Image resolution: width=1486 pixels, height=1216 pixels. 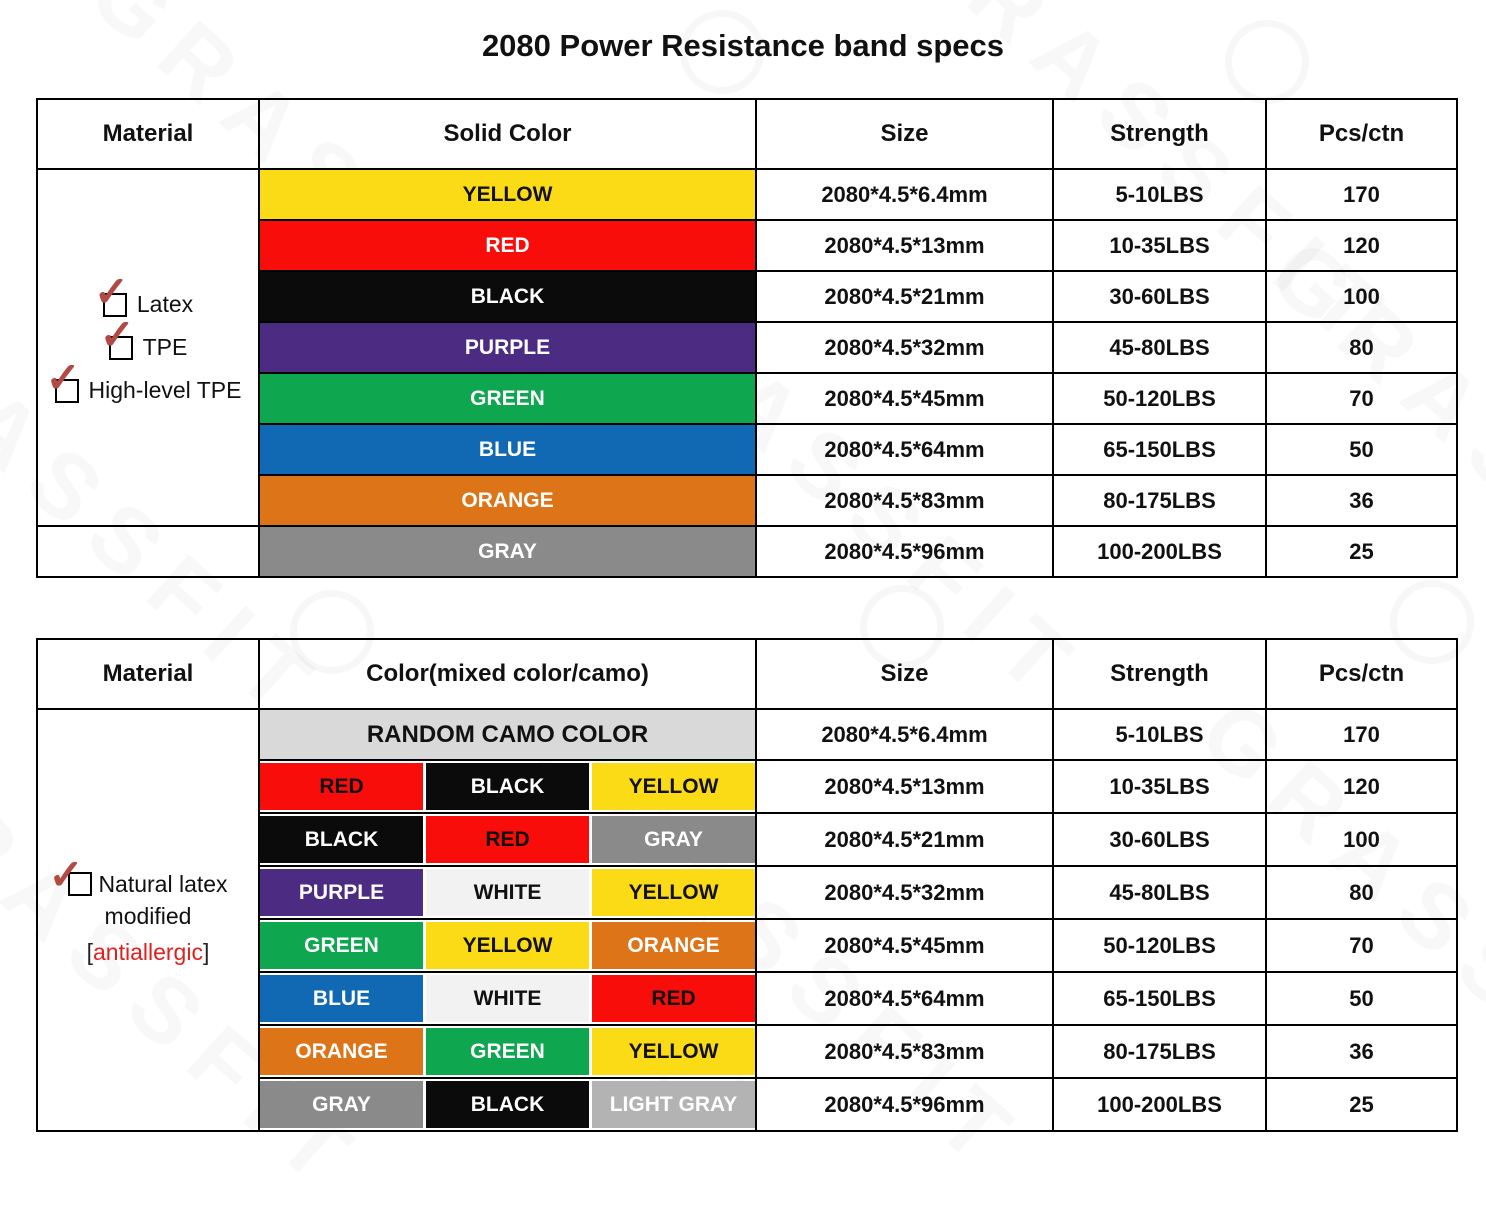 What do you see at coordinates (1159, 500) in the screenshot?
I see `strength-cell: 80-175LBS` at bounding box center [1159, 500].